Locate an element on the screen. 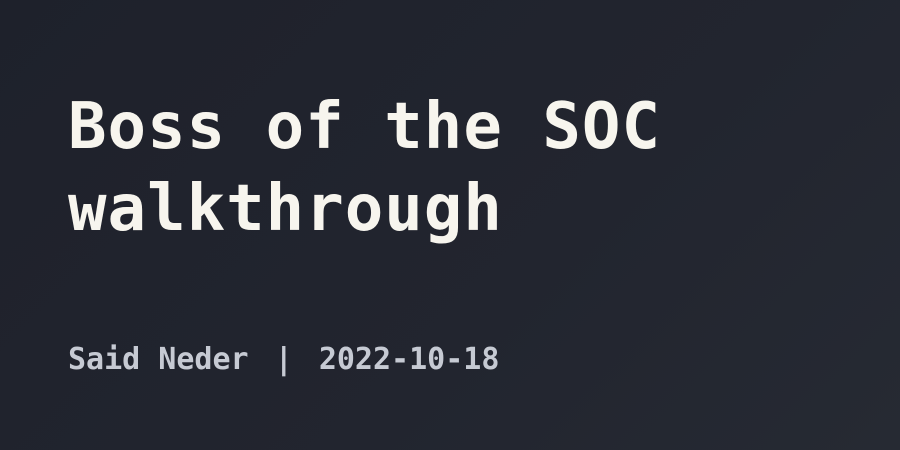  post-meta: Said Neder | 2022-10-18 is located at coordinates (283, 360).